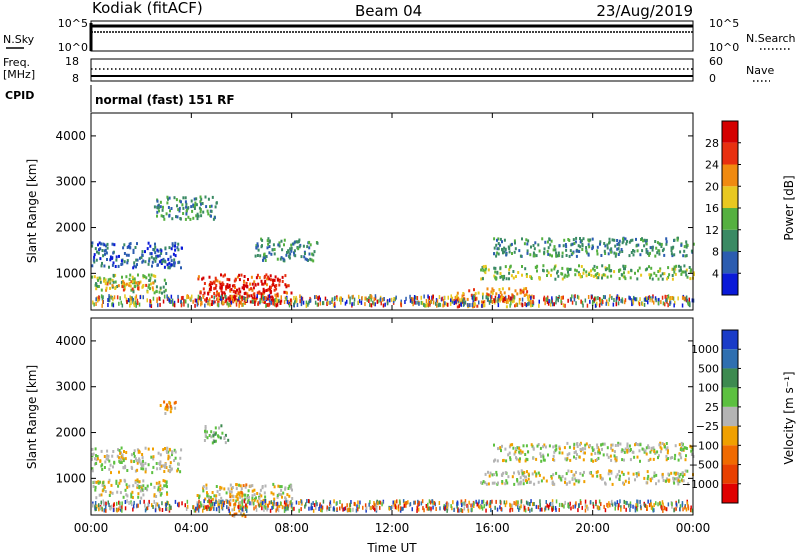 The width and height of the screenshot is (800, 554). I want to click on power-colorbar-tick-label: 24, so click(712, 165).